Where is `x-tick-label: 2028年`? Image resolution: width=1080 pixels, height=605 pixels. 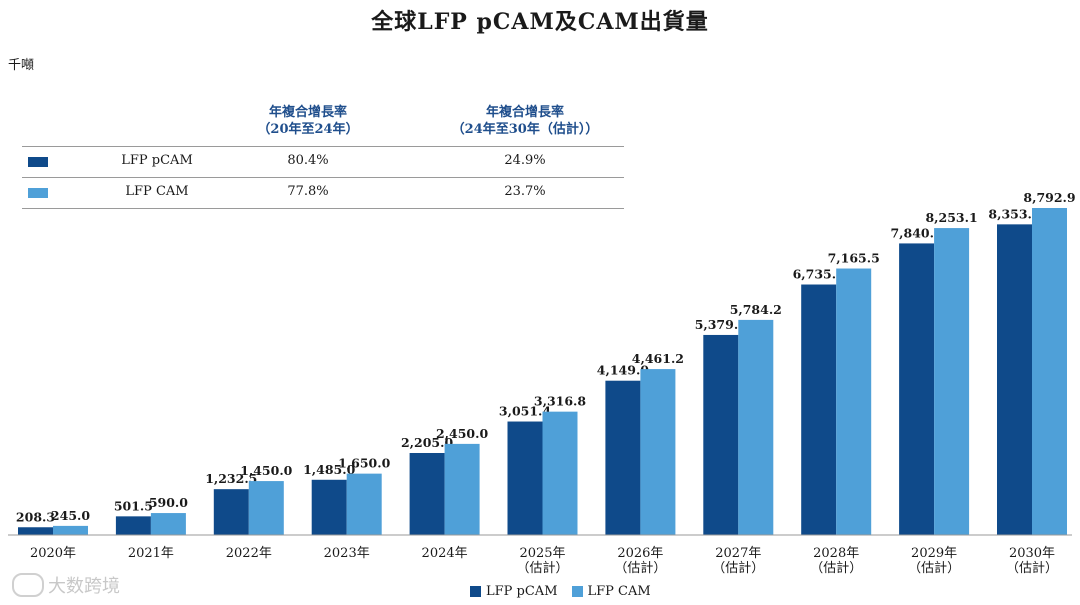
x-tick-label: 2028年 is located at coordinates (836, 553).